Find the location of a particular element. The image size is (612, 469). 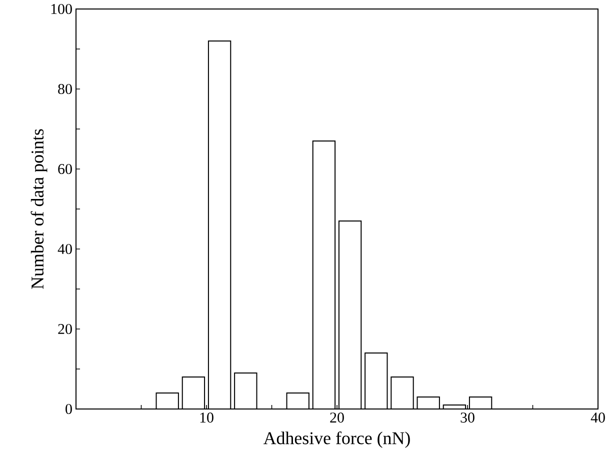

x-tick-label: 20 is located at coordinates (337, 417).